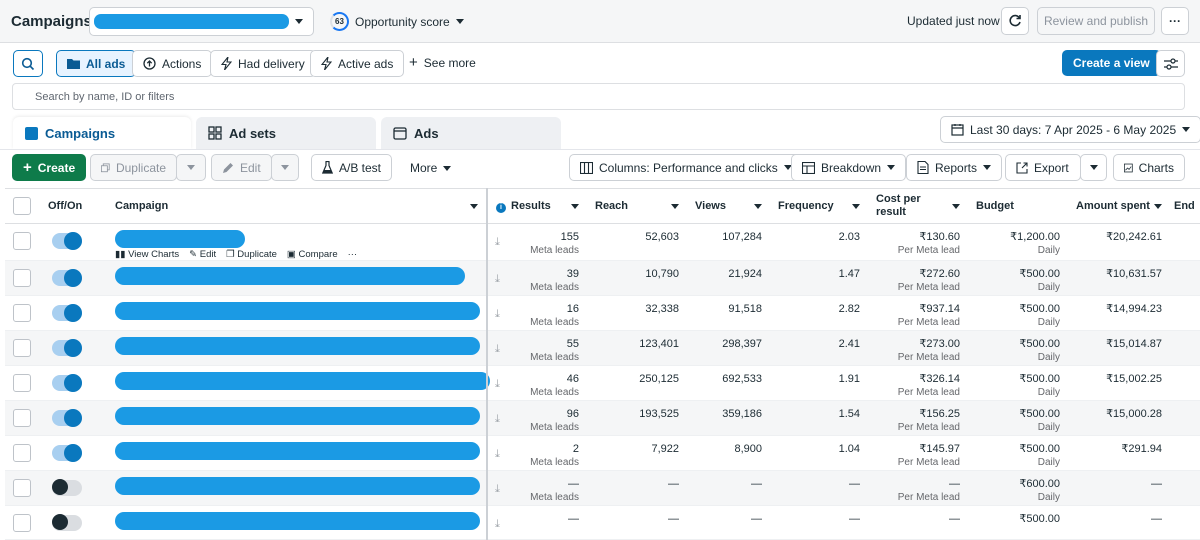 The width and height of the screenshot is (1200, 540). What do you see at coordinates (297, 206) in the screenshot?
I see `col-campaign: Campaign` at bounding box center [297, 206].